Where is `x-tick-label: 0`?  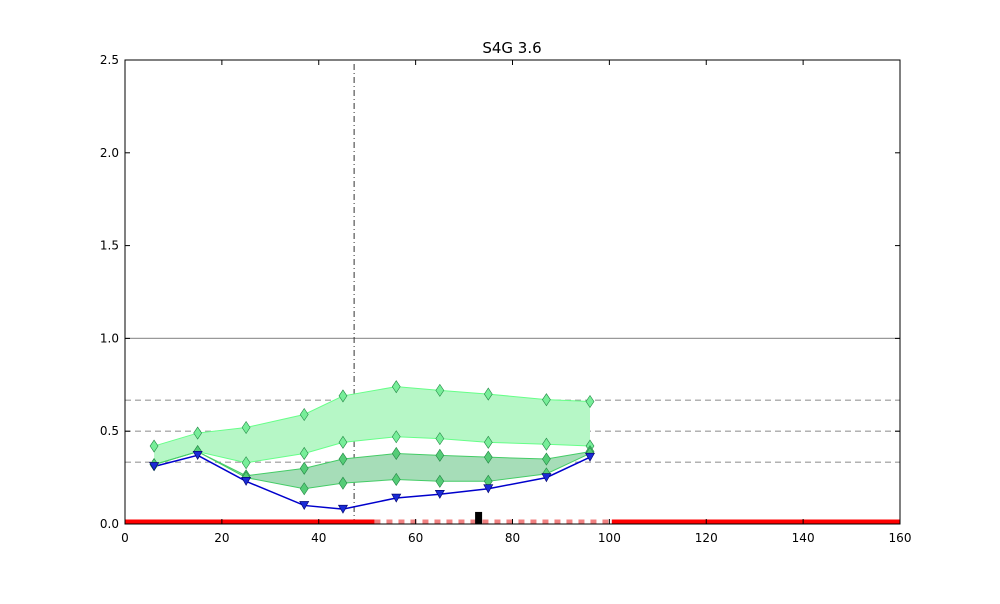 x-tick-label: 0 is located at coordinates (125, 538).